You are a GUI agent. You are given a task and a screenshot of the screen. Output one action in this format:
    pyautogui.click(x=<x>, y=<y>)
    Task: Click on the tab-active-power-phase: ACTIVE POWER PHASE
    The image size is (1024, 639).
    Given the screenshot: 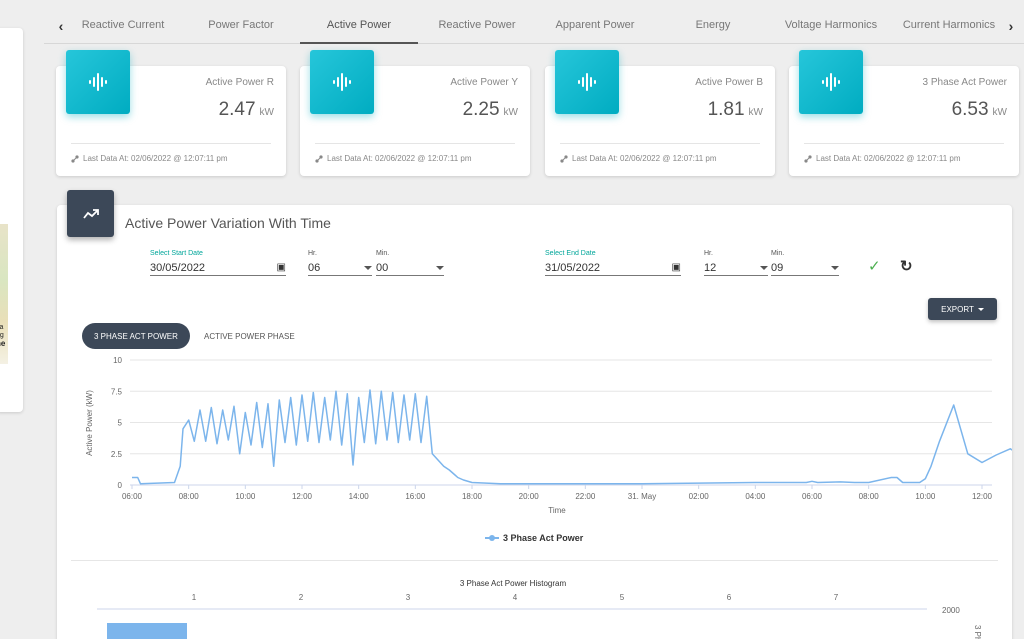 What is the action you would take?
    pyautogui.click(x=249, y=336)
    